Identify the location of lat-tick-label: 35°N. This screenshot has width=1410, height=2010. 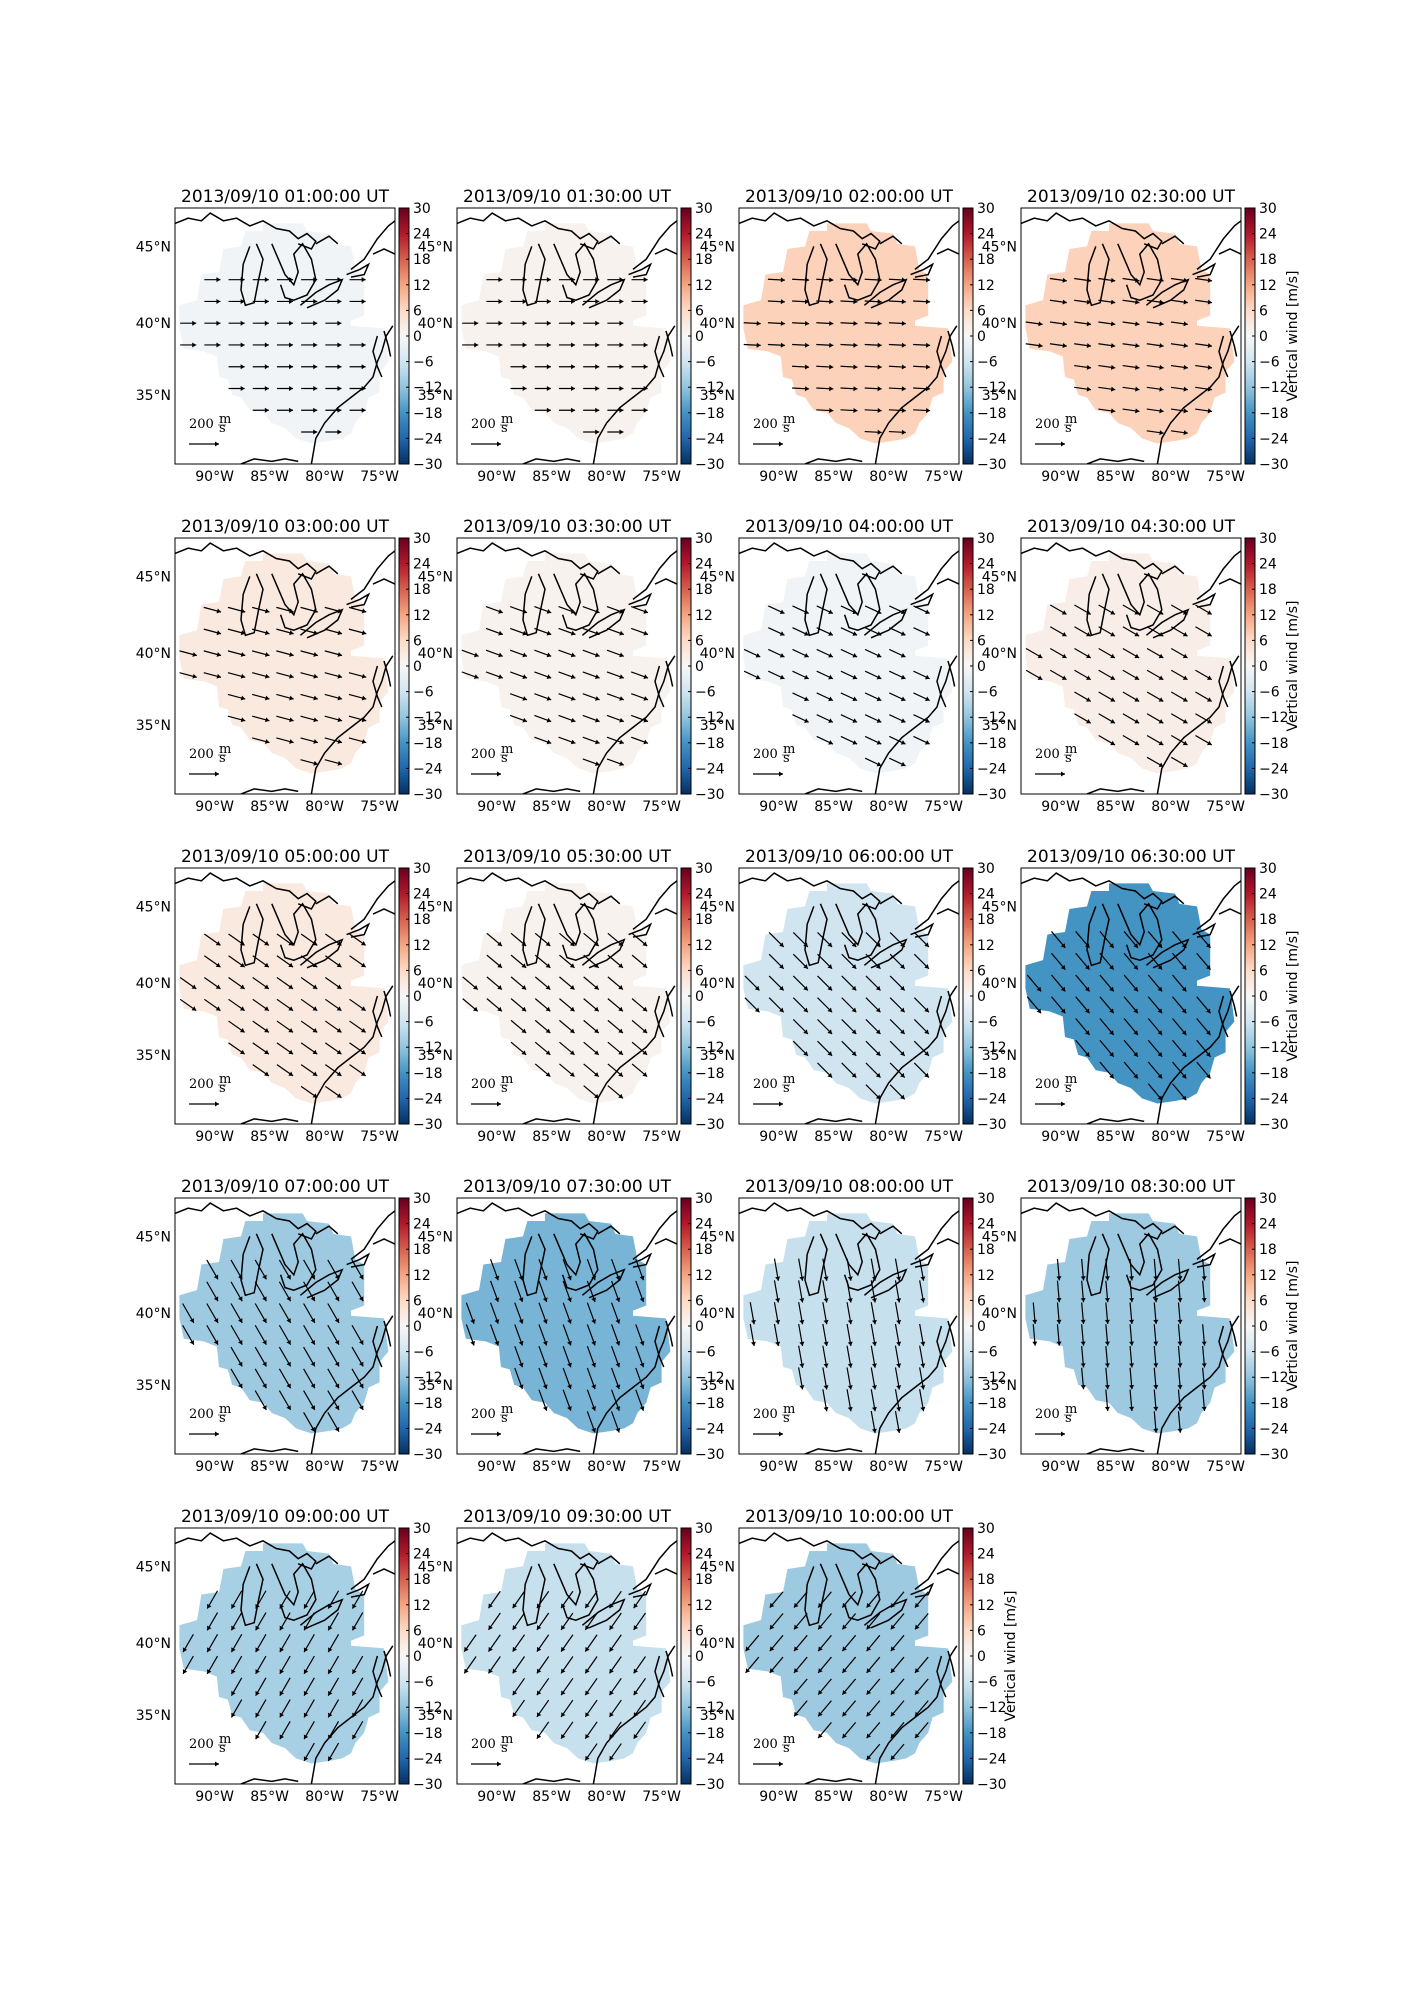
(153, 396).